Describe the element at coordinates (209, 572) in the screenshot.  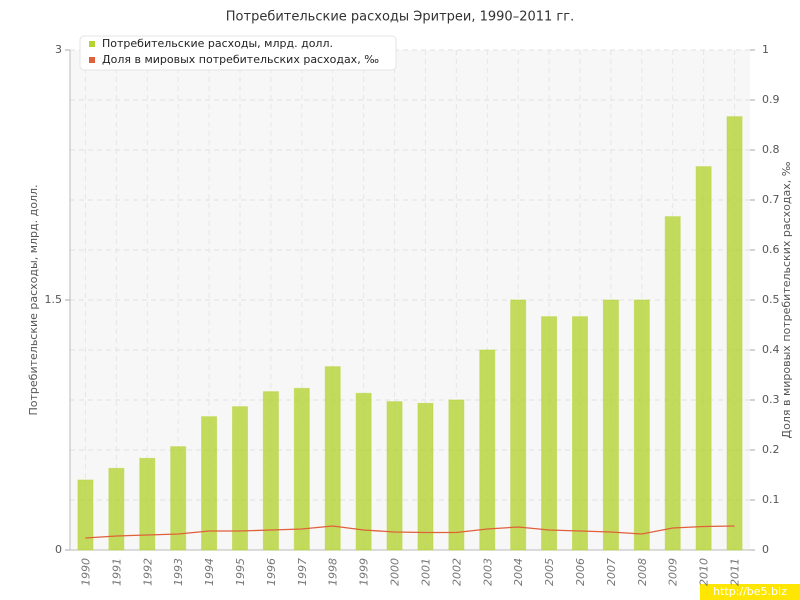
I see `x-tick-label: 1994` at that location.